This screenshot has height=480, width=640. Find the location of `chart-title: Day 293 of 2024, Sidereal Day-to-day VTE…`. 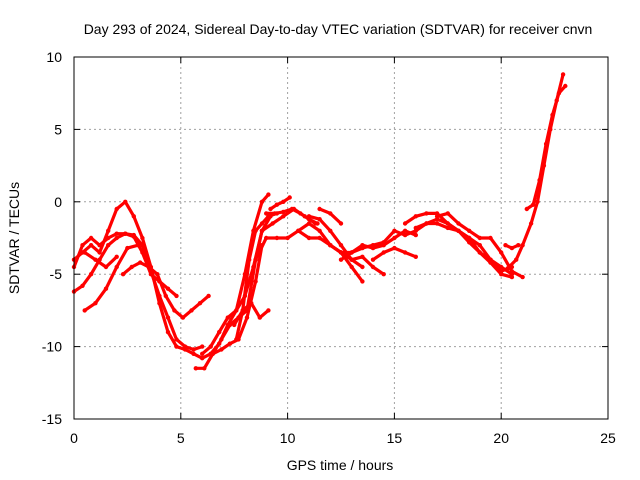

chart-title: Day 293 of 2024, Sidereal Day-to-day VTE… is located at coordinates (338, 29).